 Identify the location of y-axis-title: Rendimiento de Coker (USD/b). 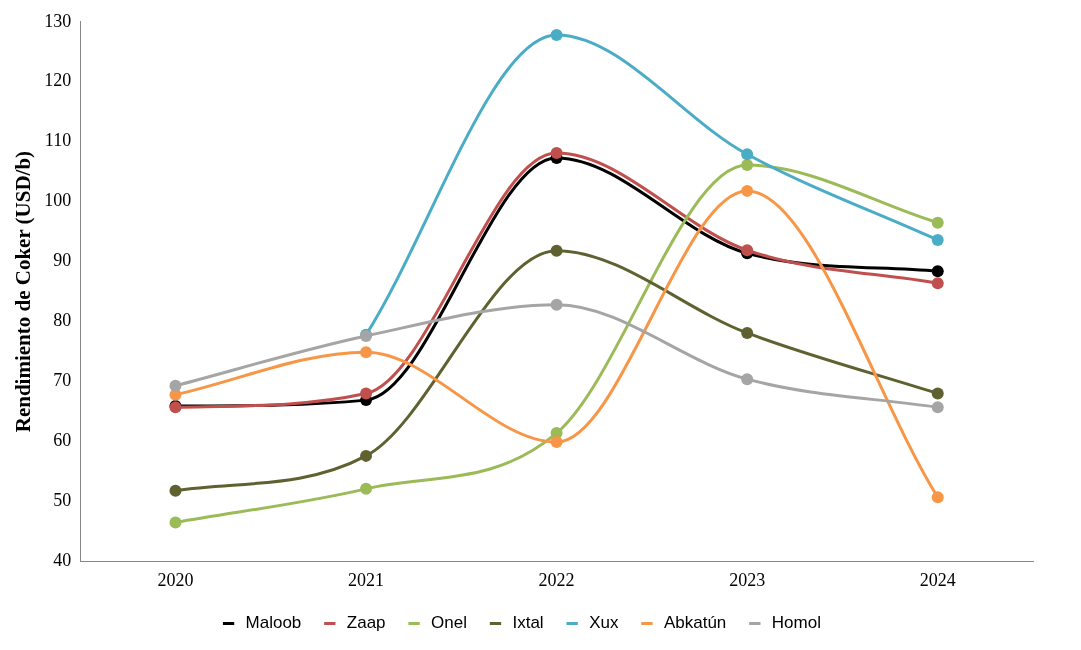
(23, 291).